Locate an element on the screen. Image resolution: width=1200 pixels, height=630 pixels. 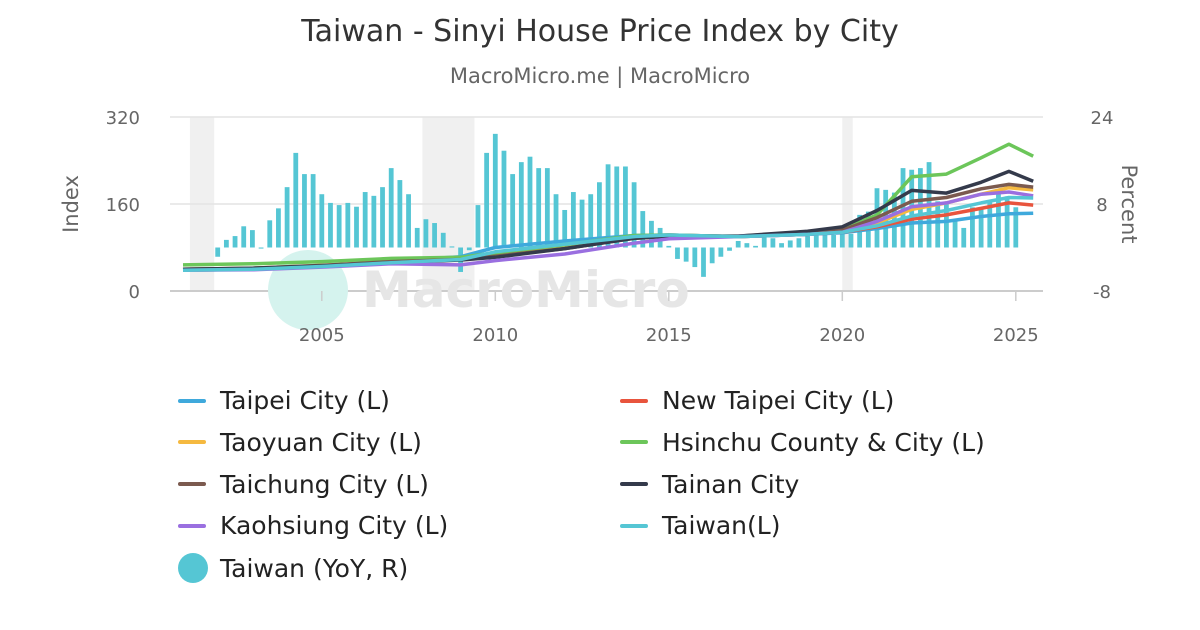
x-tick-label: 2025 is located at coordinates (1016, 335).